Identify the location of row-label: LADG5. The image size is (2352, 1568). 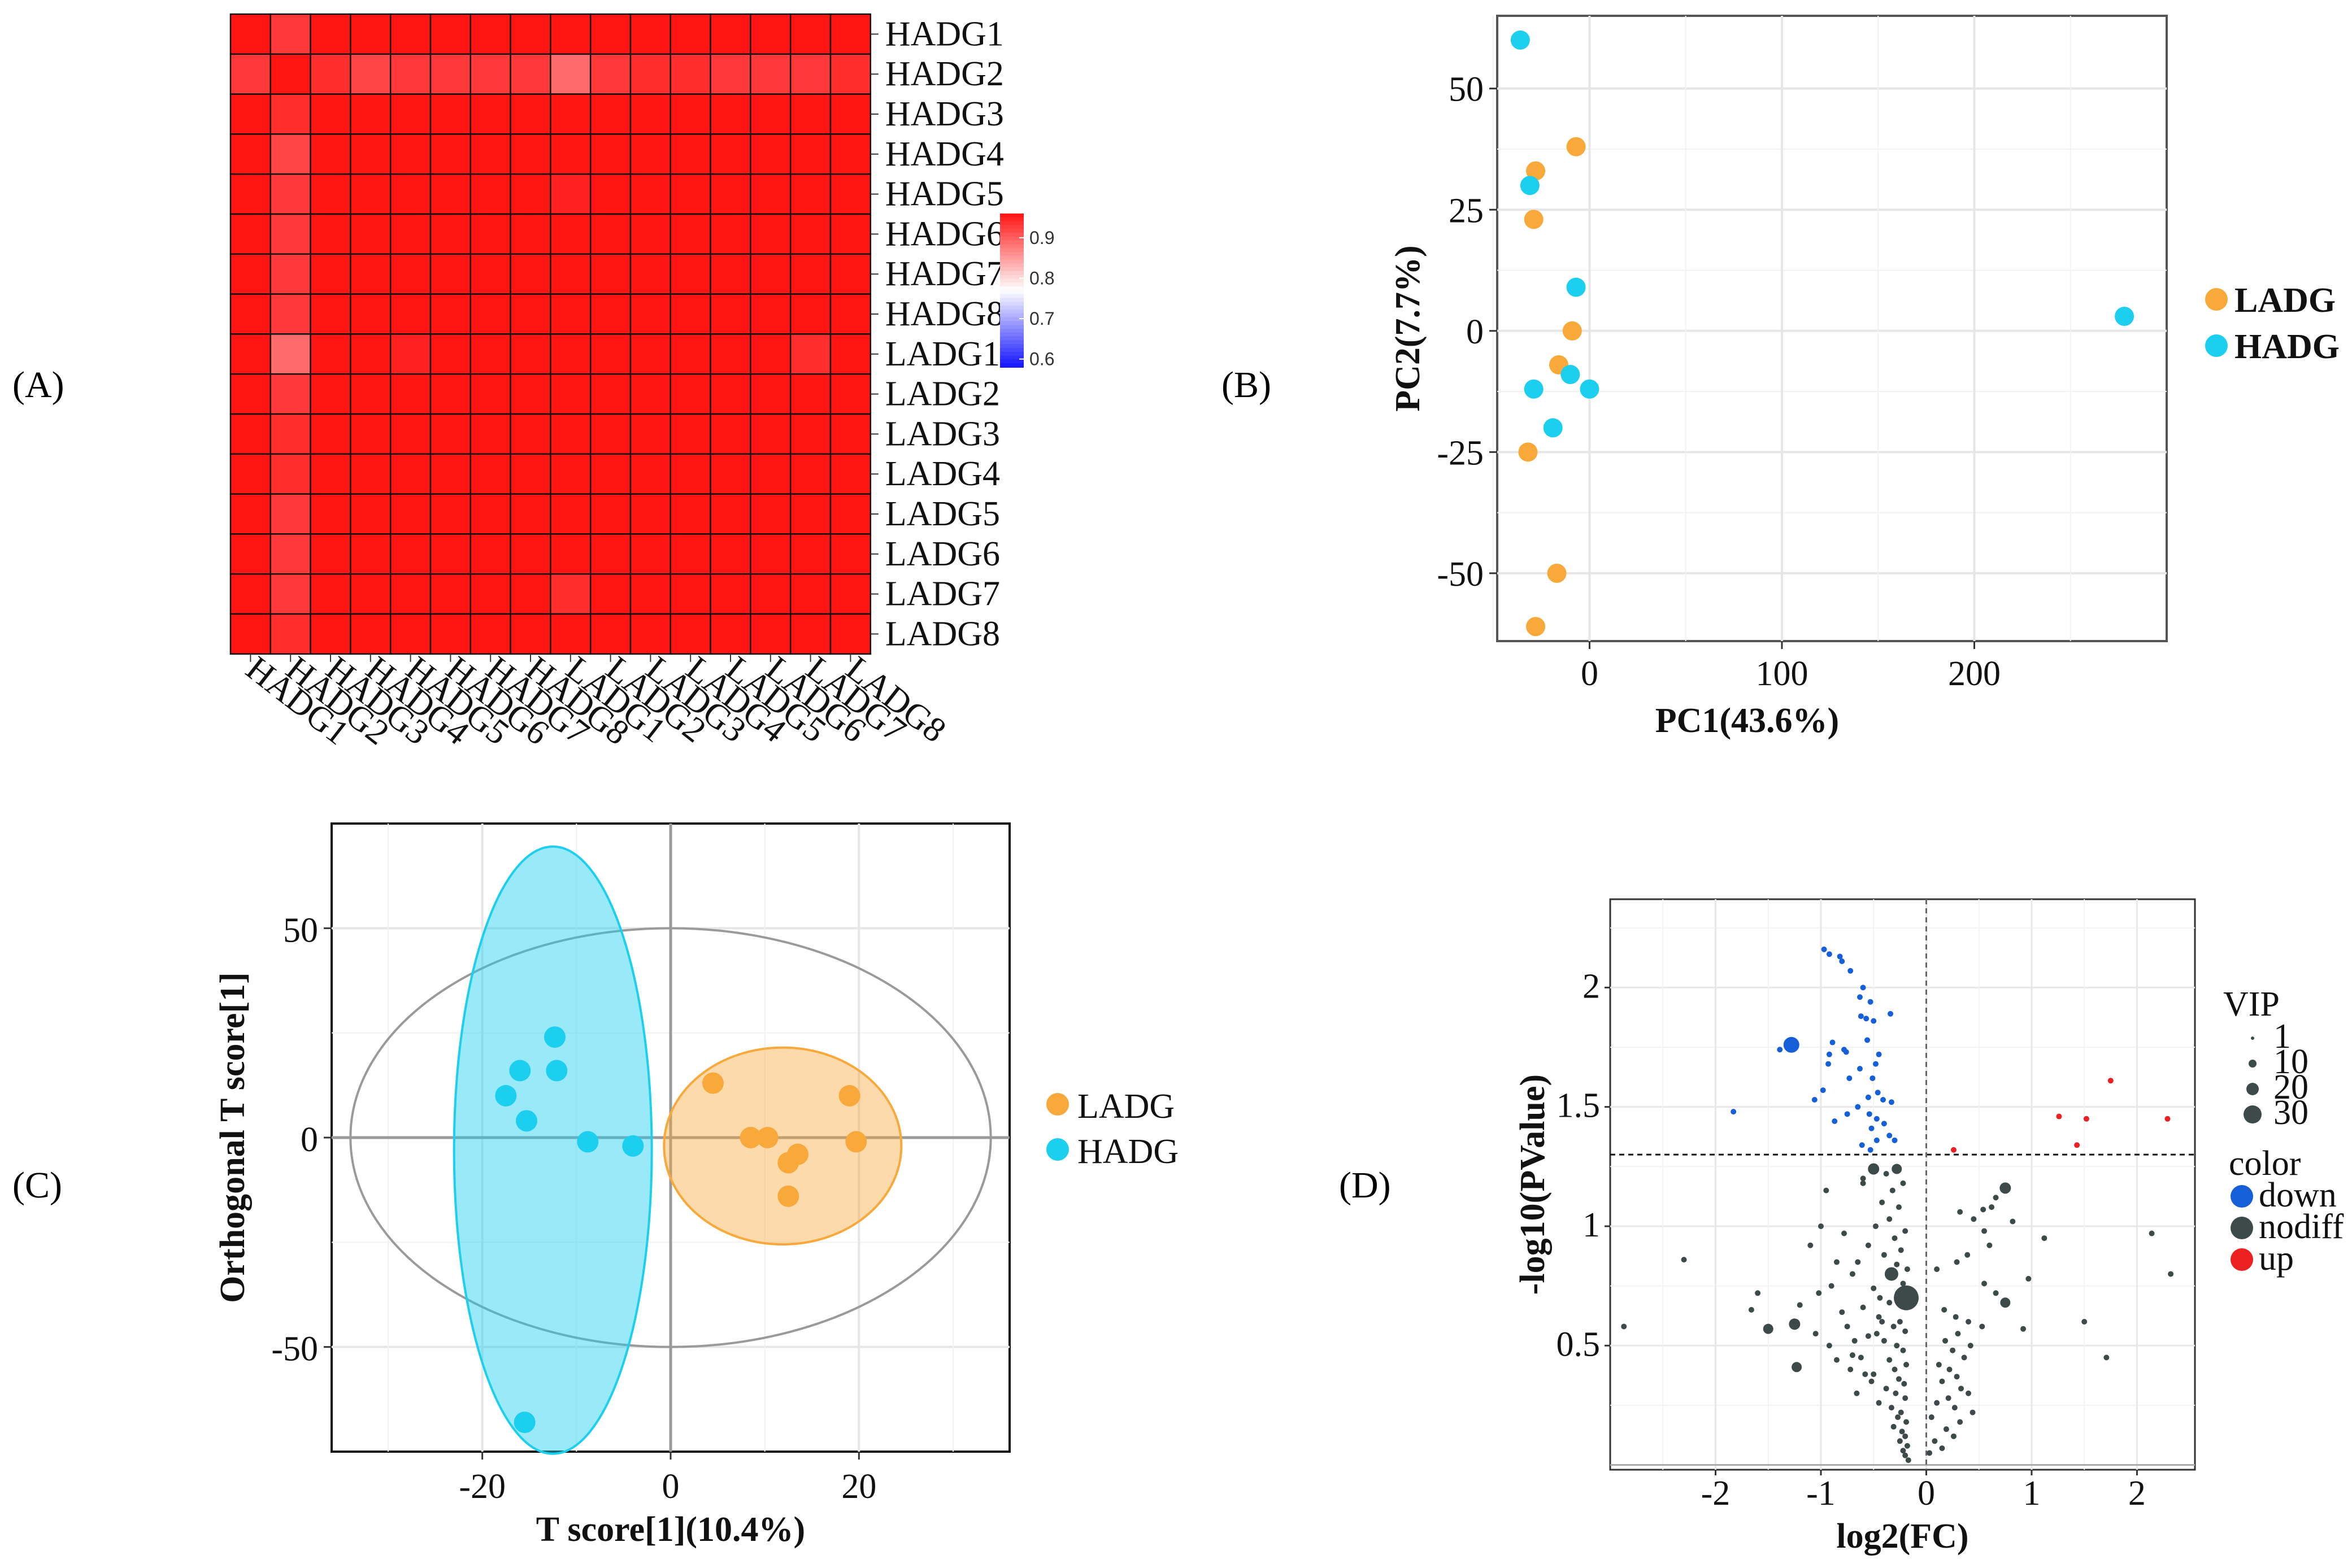
(942, 514).